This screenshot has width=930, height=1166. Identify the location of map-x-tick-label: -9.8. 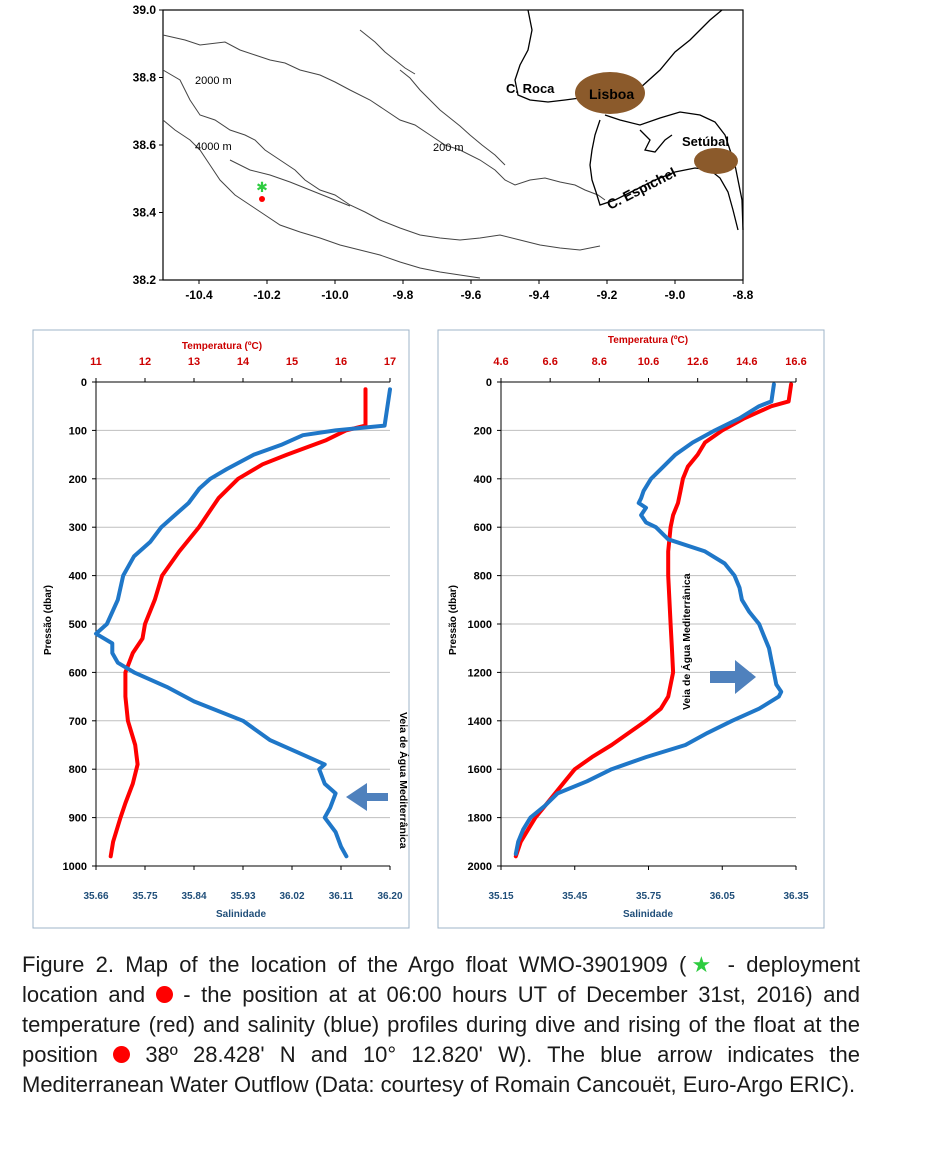
(403, 295).